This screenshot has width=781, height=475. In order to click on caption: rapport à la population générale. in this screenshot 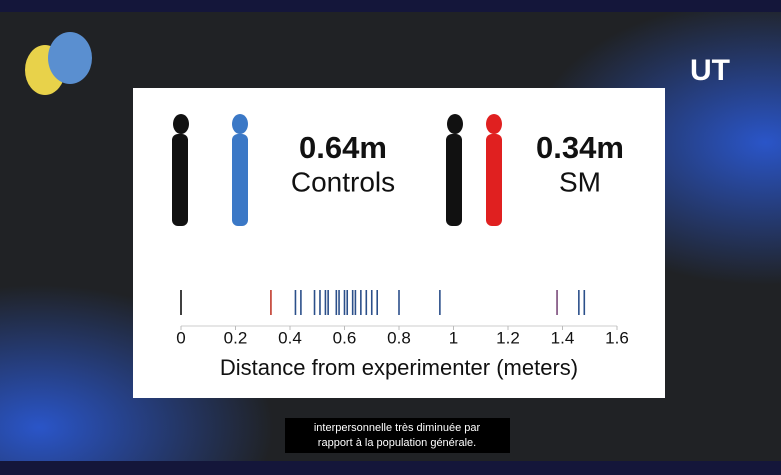, I will do `click(397, 443)`.